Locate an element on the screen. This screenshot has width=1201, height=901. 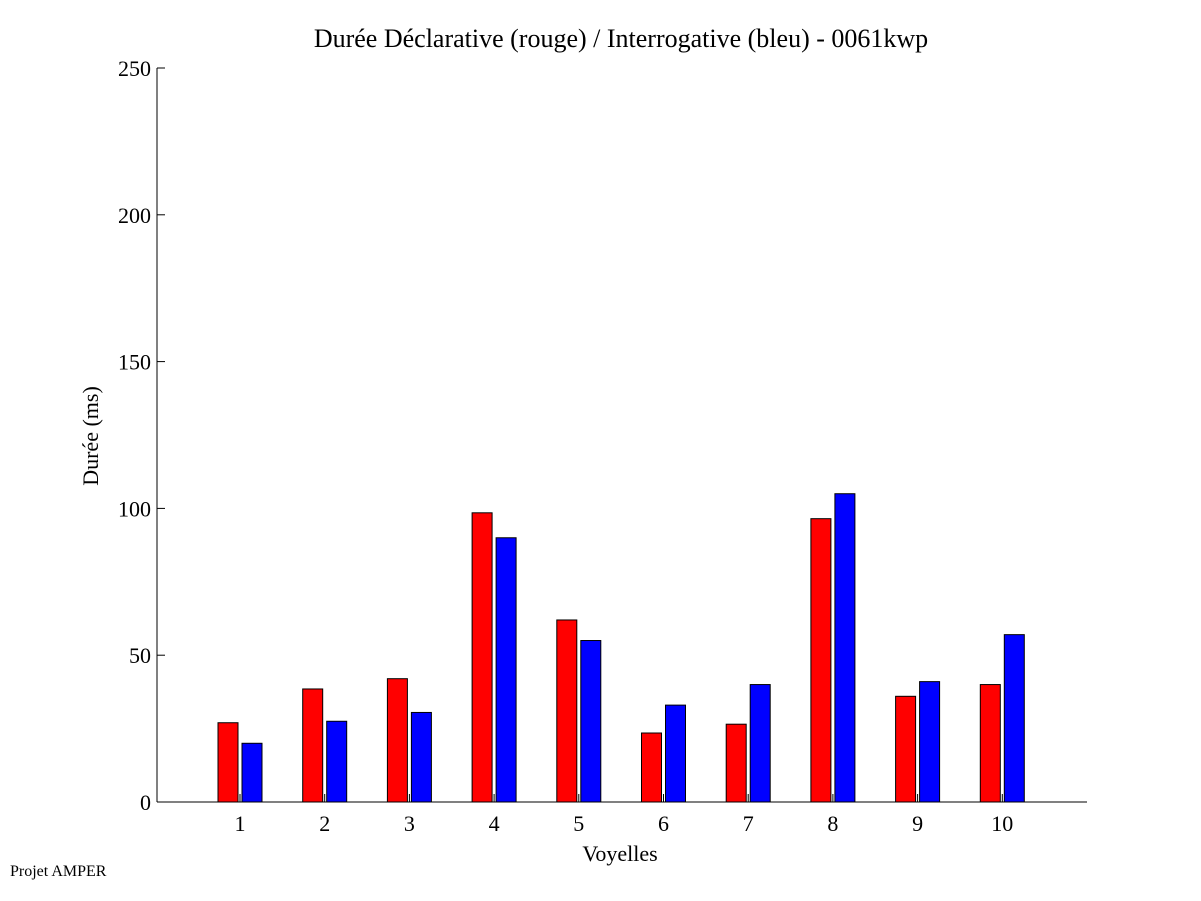
x-tick-label: 10 is located at coordinates (1002, 823).